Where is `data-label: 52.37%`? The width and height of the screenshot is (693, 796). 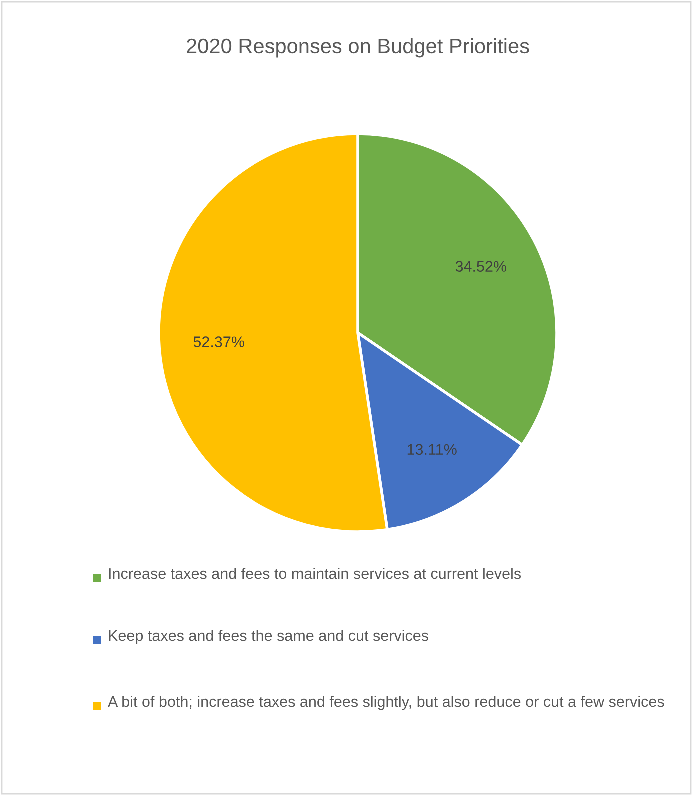
data-label: 52.37% is located at coordinates (219, 342).